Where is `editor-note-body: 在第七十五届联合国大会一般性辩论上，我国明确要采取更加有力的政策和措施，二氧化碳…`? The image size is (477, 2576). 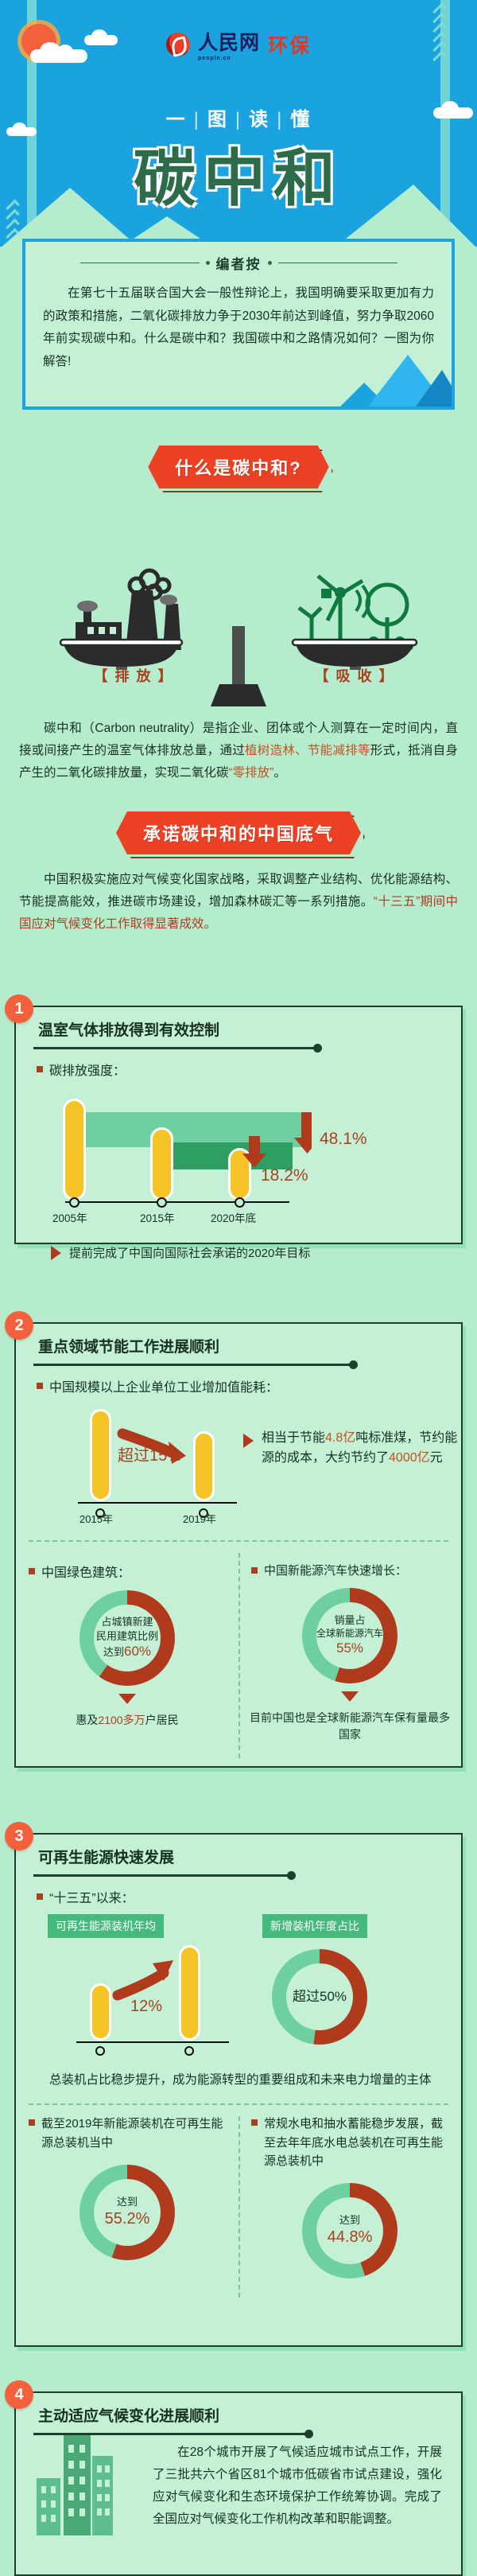
editor-note-body: 在第七十五届联合国大会一般性辩论上，我国明确要采取更加有力的政策和措施，二氧化碳… is located at coordinates (238, 328).